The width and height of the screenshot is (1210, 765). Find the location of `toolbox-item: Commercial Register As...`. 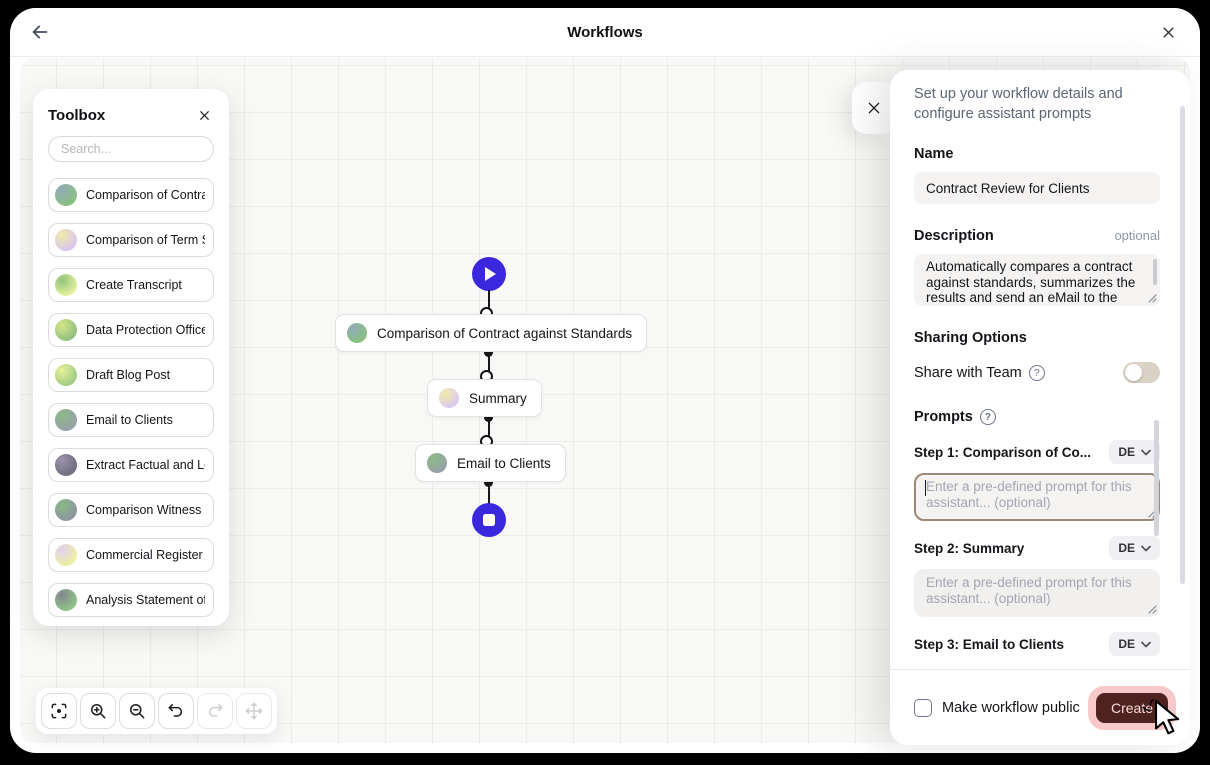

toolbox-item: Commercial Register As... is located at coordinates (131, 555).